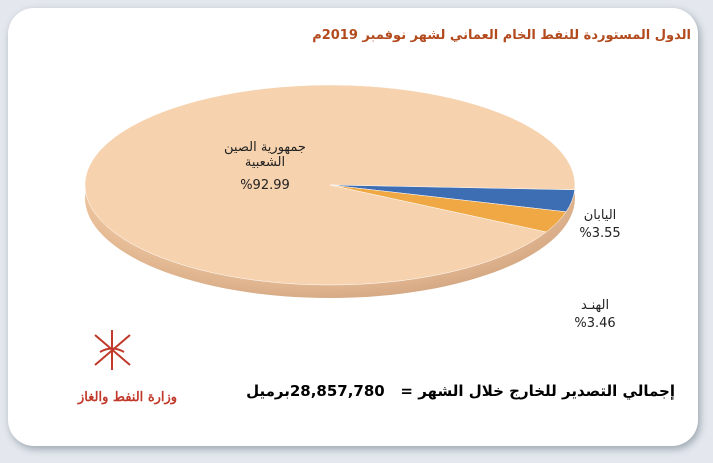  Describe the element at coordinates (315, 391) in the screenshot. I see `total-value: 28,857,780برميل` at that location.